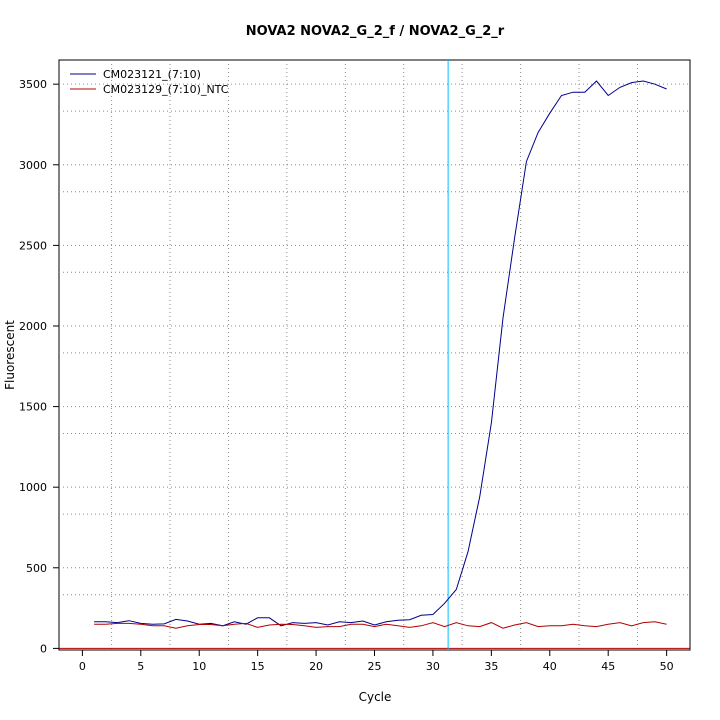 The image size is (720, 720). I want to click on x-tick-label: 15, so click(258, 666).